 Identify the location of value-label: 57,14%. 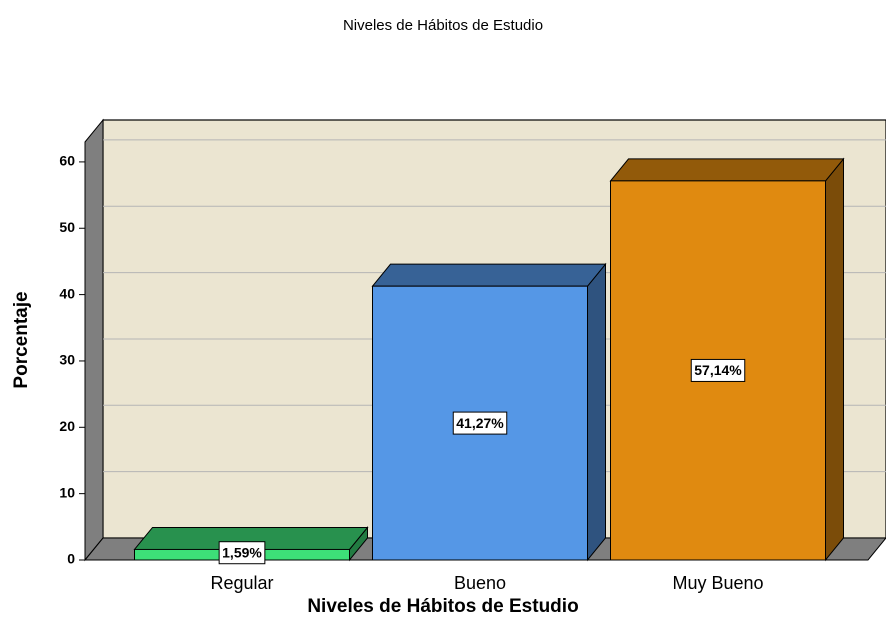
(718, 370).